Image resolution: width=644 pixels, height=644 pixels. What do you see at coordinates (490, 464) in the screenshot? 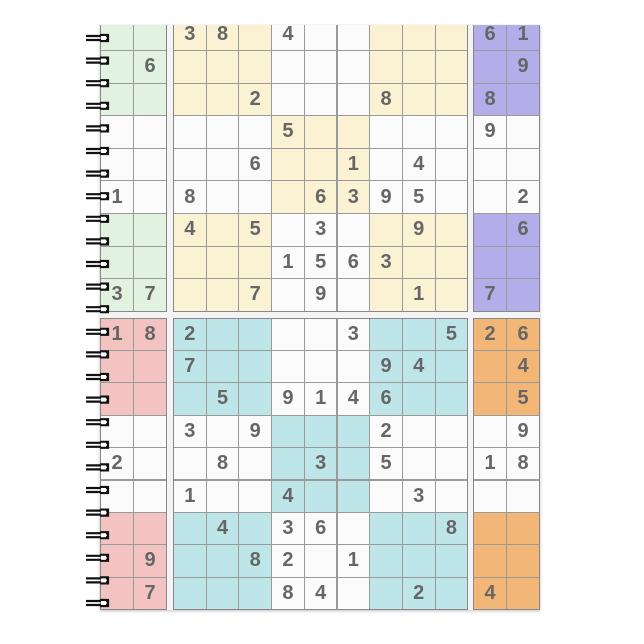
I see `bottom-right-cell: 1` at bounding box center [490, 464].